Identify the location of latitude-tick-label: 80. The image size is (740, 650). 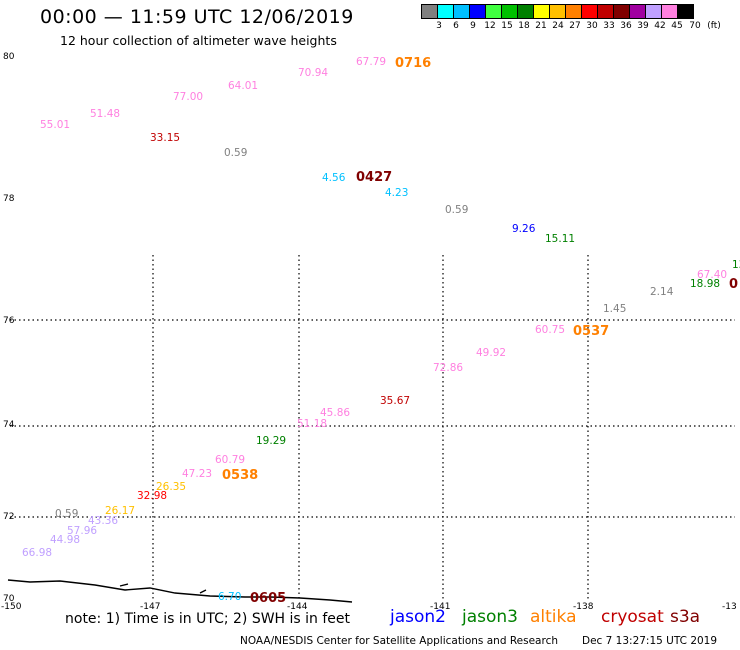
(9, 57).